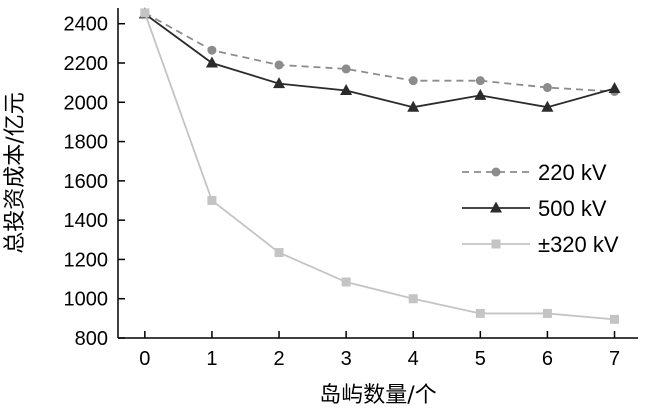 Image resolution: width=650 pixels, height=411 pixels. I want to click on y-tick-label: 2000, so click(86, 103).